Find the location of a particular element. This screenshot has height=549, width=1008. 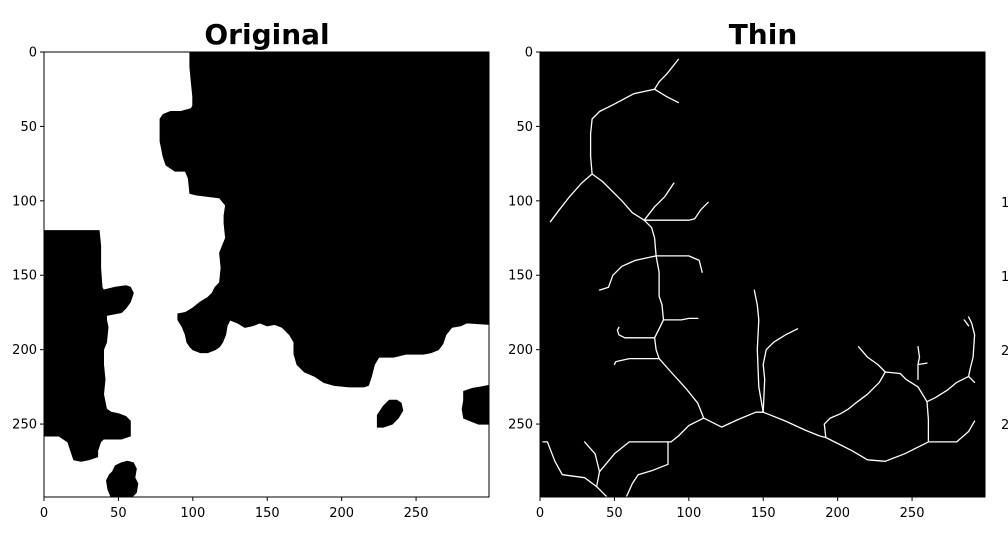

original-x-tick-label: 250 is located at coordinates (416, 513).